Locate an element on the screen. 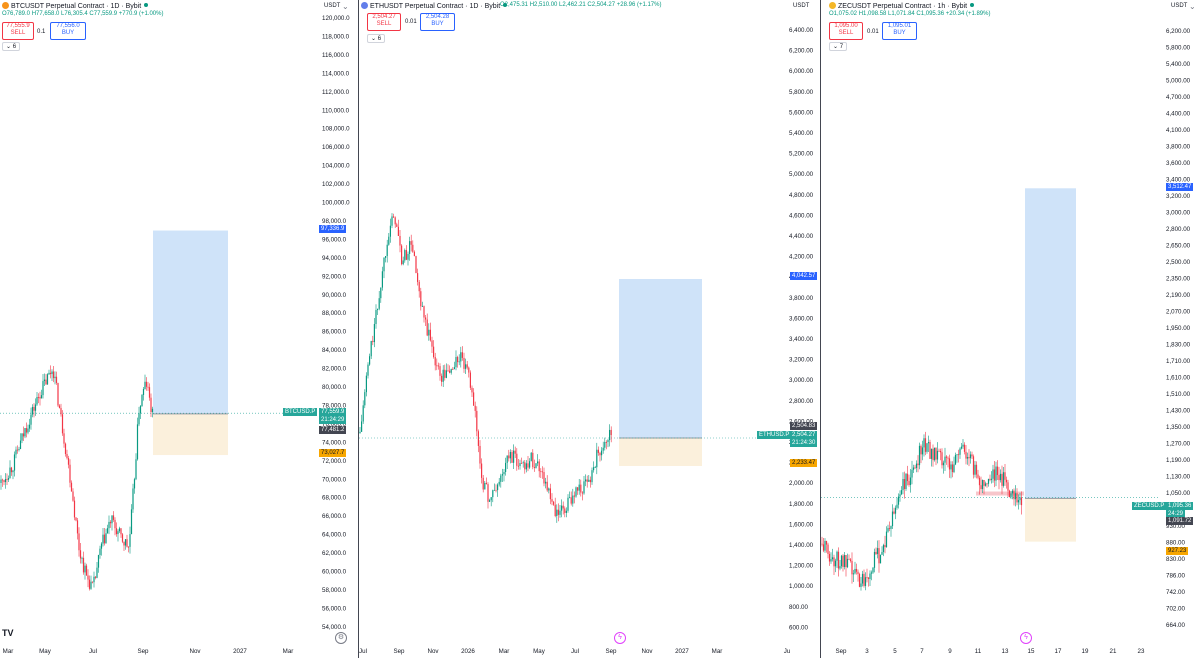 The image size is (1200, 658). btc-indicator-toggle: ⌄ 6 is located at coordinates (11, 46).